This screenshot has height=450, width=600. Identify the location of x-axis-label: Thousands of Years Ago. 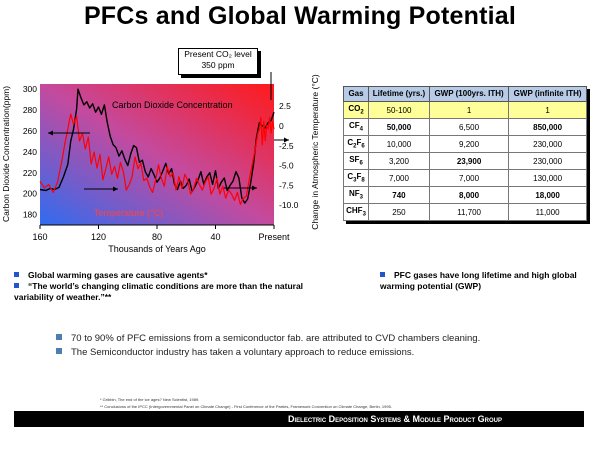
(157, 249).